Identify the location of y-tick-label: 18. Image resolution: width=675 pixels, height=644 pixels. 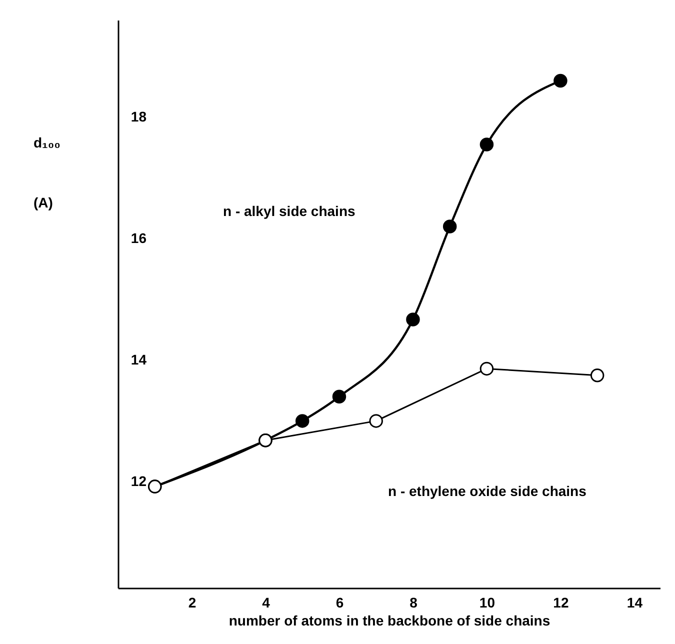
(138, 116).